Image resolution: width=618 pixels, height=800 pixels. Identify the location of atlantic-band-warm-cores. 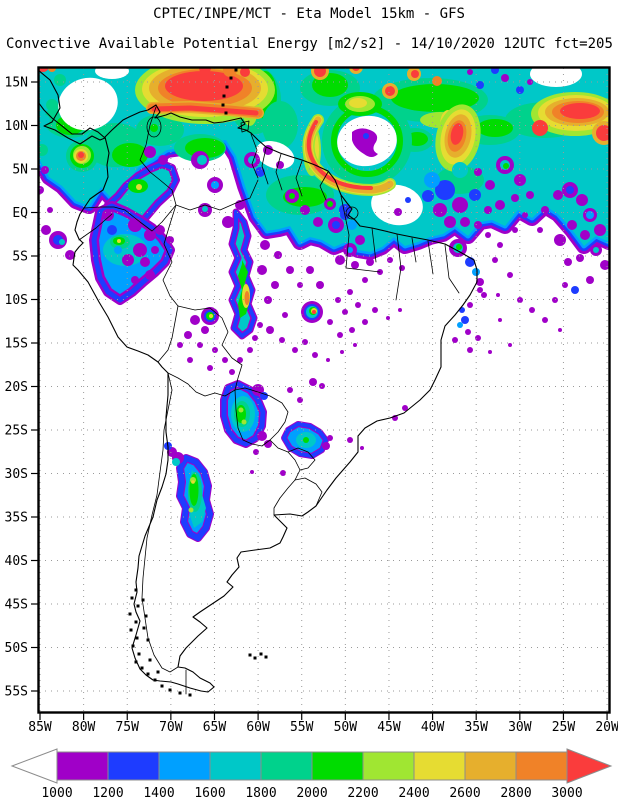
(522, 132).